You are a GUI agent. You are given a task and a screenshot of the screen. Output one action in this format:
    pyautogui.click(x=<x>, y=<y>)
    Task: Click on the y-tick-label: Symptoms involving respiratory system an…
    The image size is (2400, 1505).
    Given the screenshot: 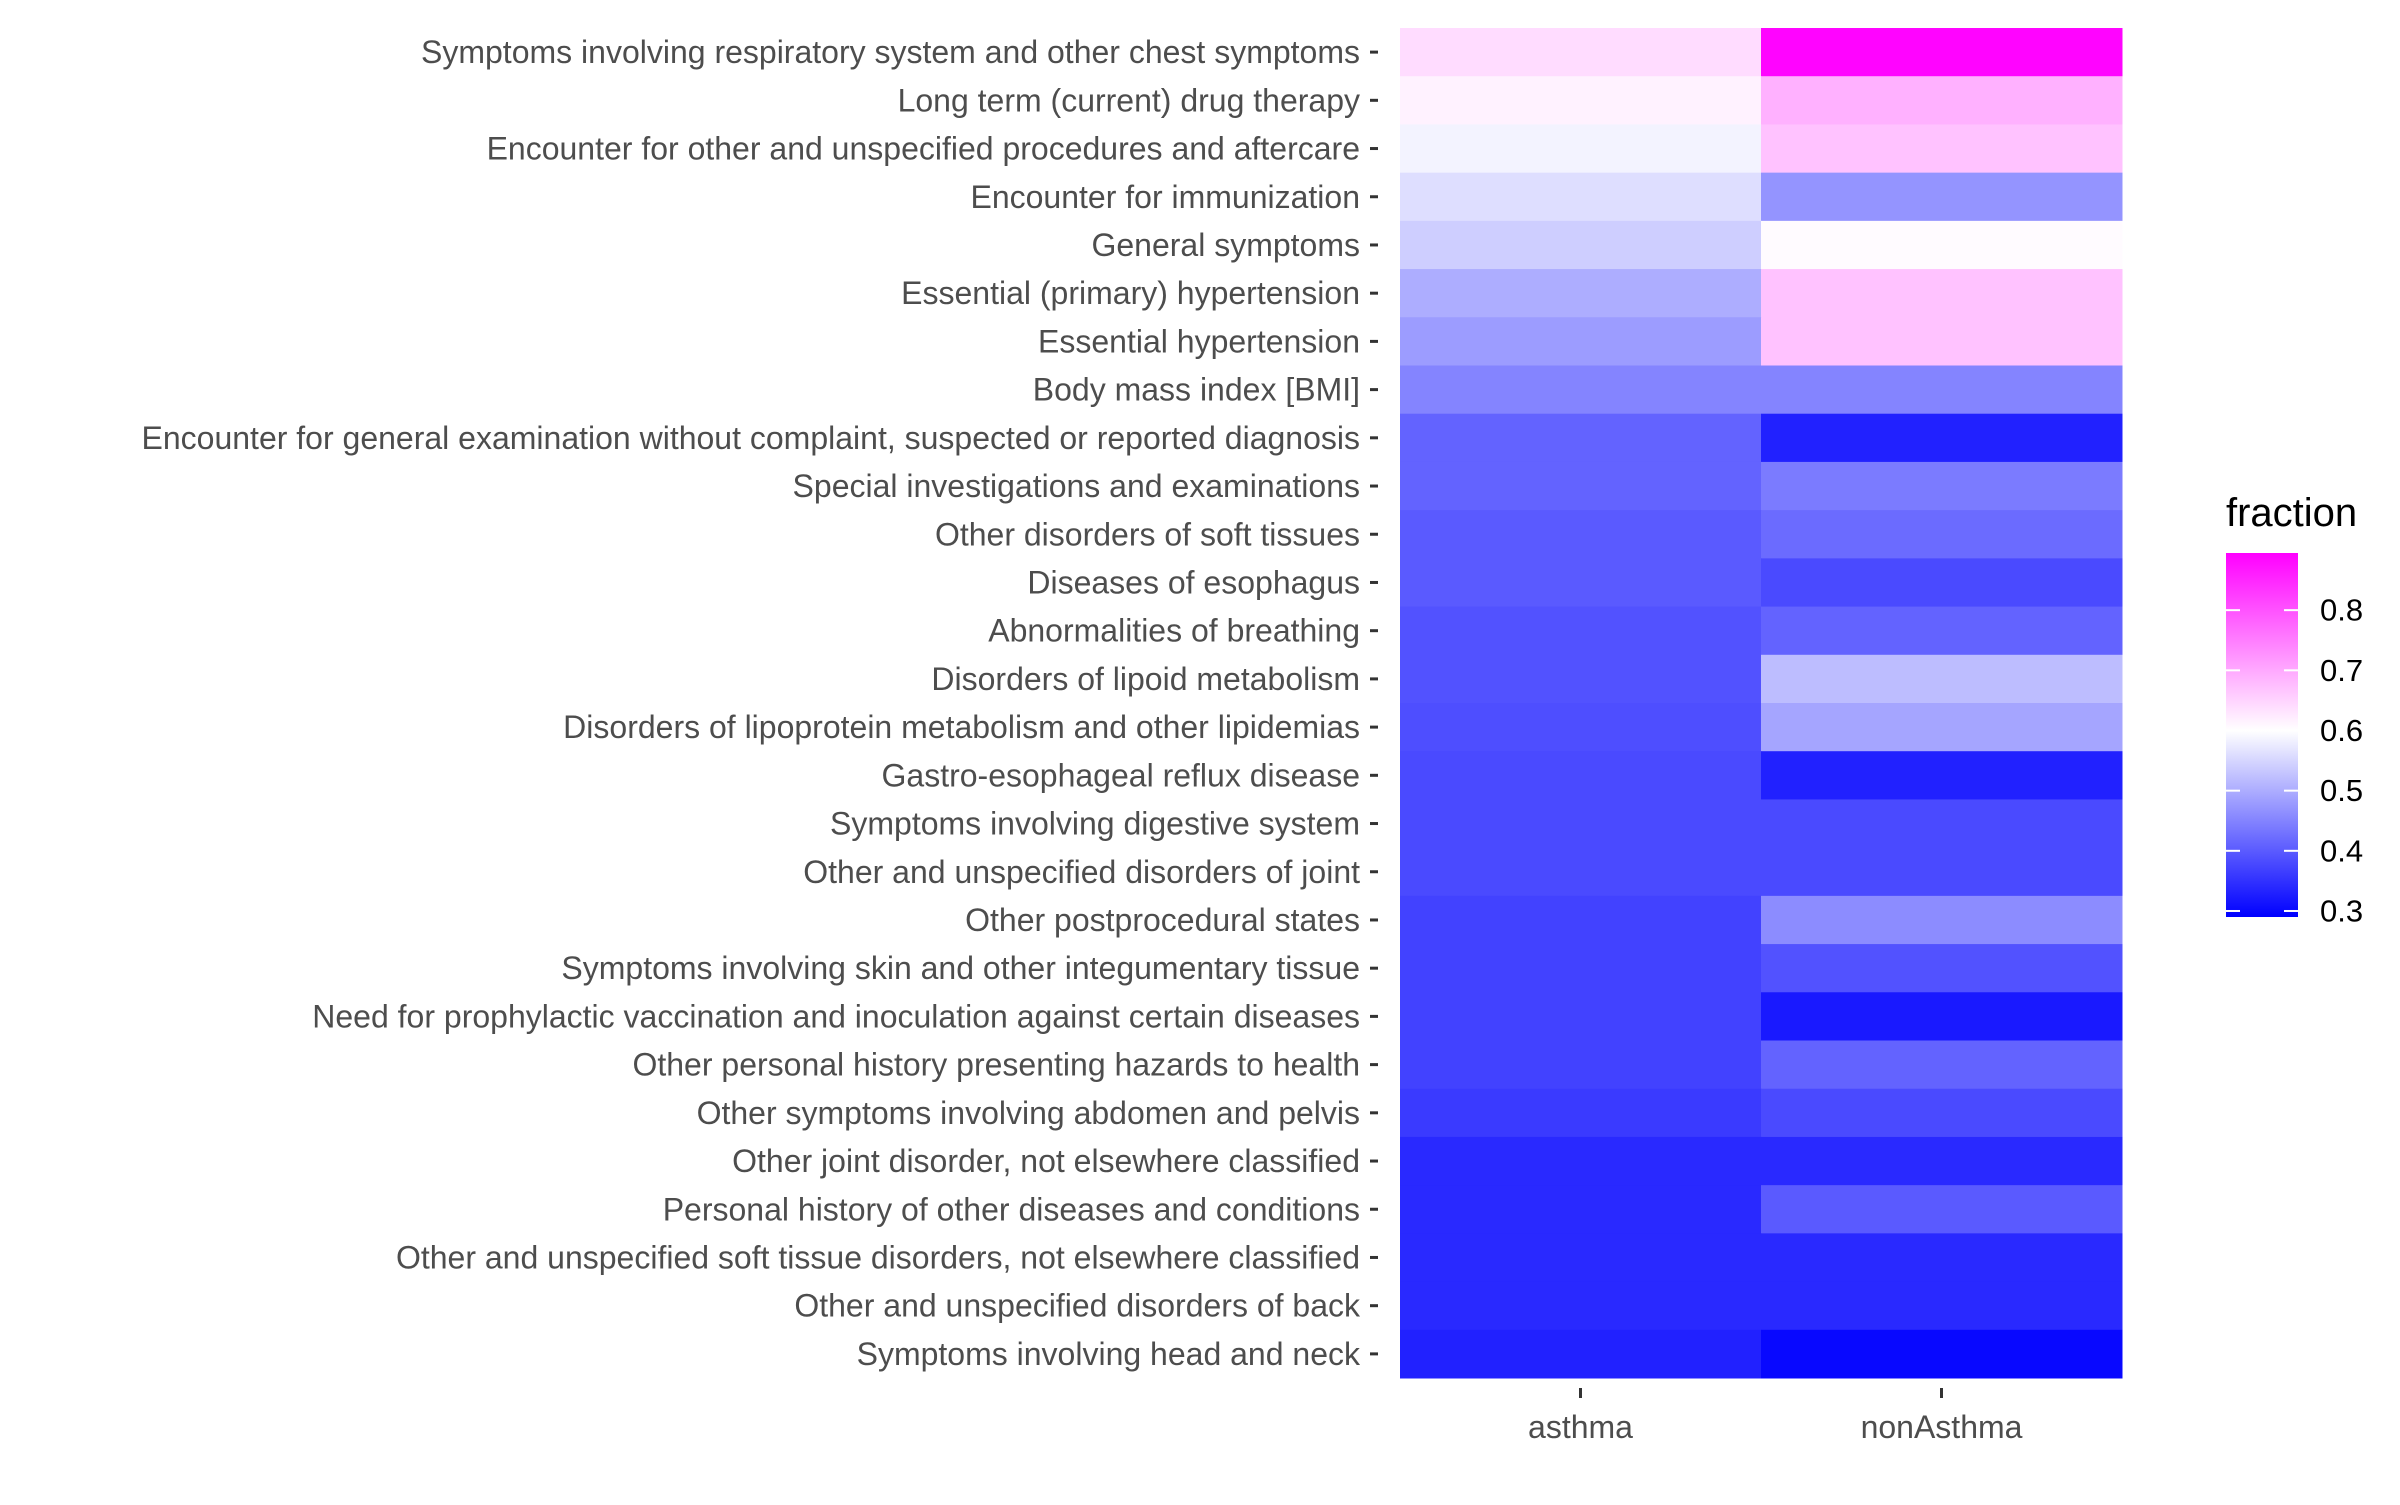 What is the action you would take?
    pyautogui.click(x=890, y=52)
    